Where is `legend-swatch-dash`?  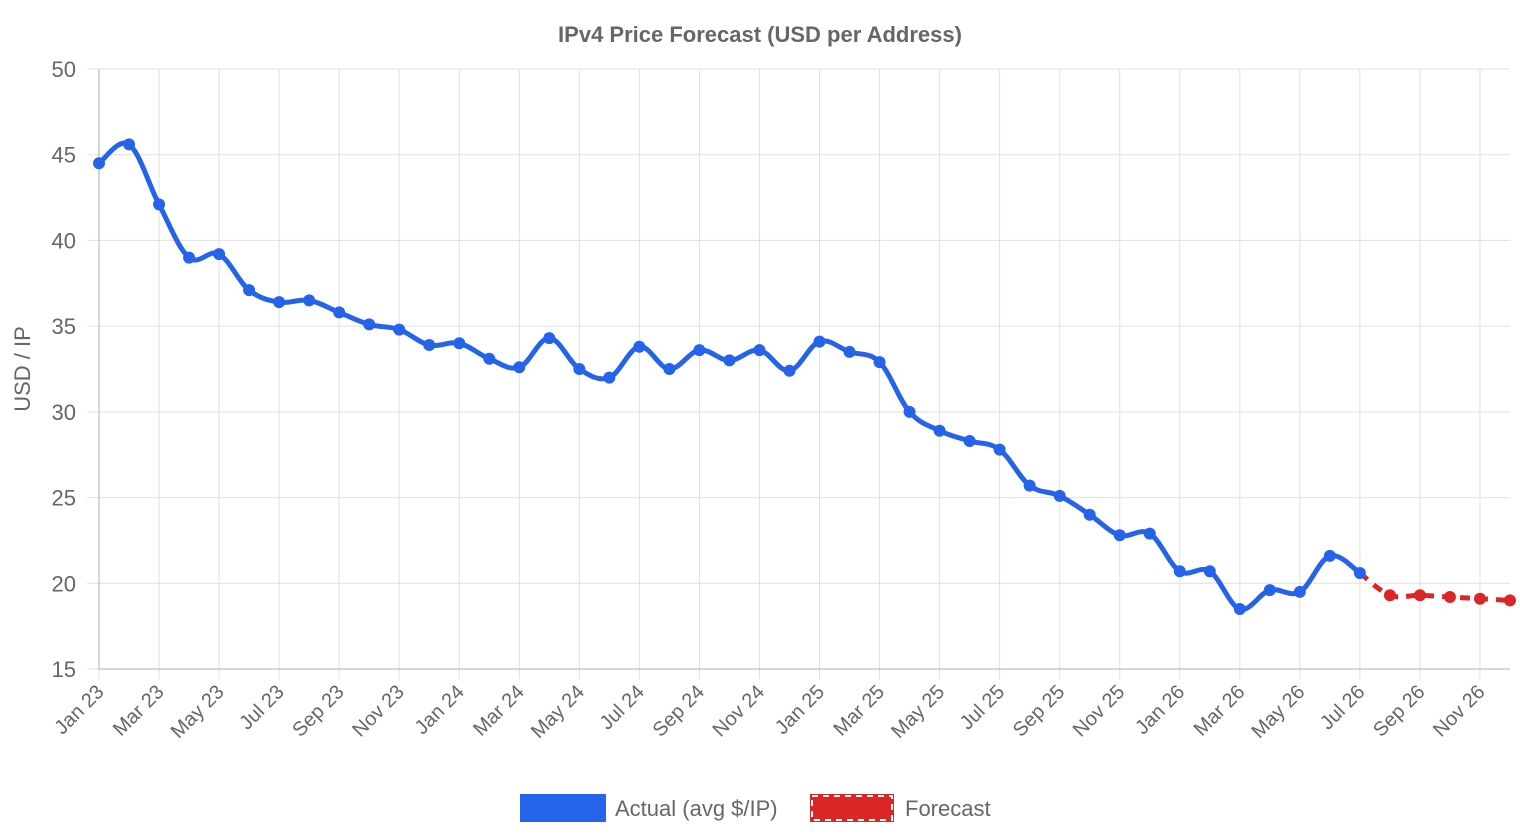 legend-swatch-dash is located at coordinates (852, 808).